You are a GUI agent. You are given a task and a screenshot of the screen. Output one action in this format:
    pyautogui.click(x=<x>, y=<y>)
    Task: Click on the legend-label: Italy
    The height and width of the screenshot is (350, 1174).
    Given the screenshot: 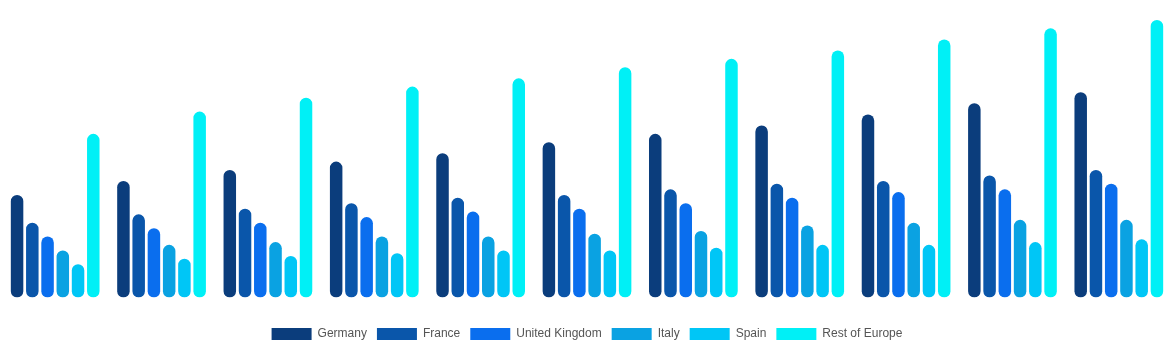 What is the action you would take?
    pyautogui.click(x=668, y=333)
    